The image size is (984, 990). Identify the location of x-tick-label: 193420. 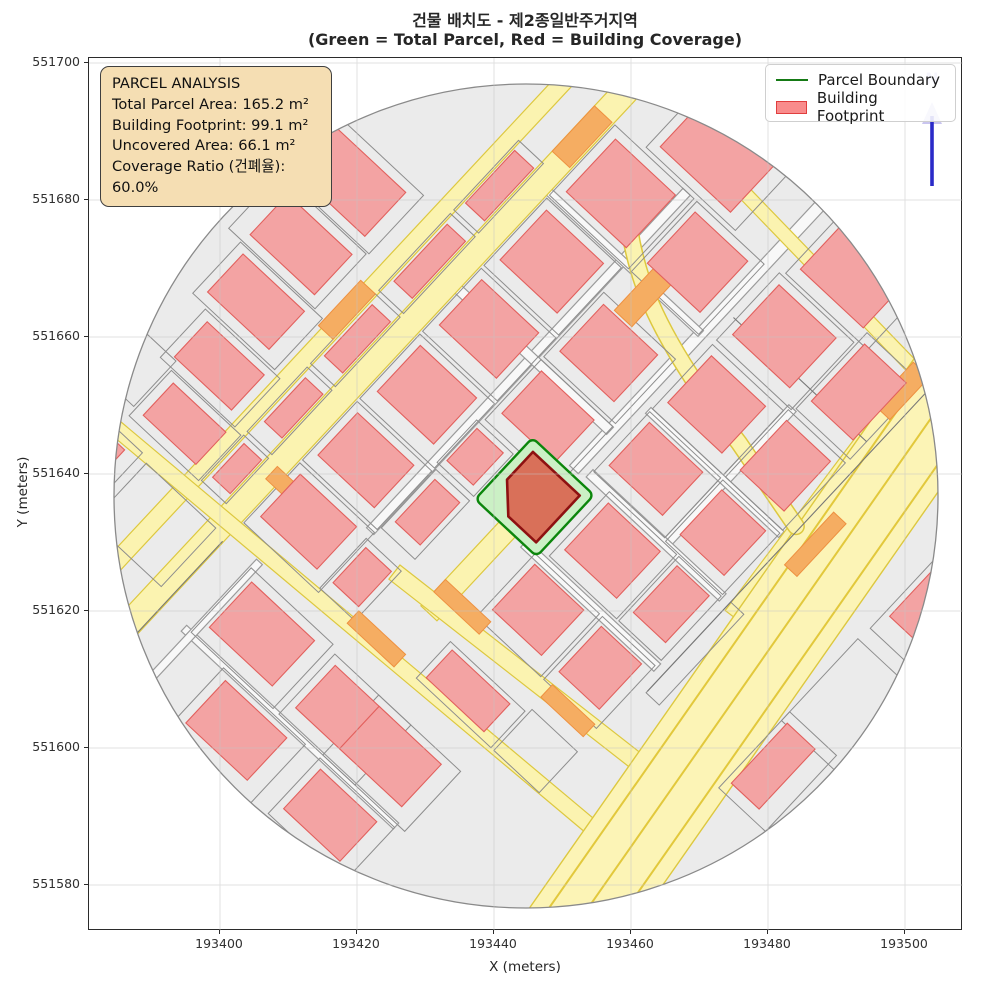
(356, 943).